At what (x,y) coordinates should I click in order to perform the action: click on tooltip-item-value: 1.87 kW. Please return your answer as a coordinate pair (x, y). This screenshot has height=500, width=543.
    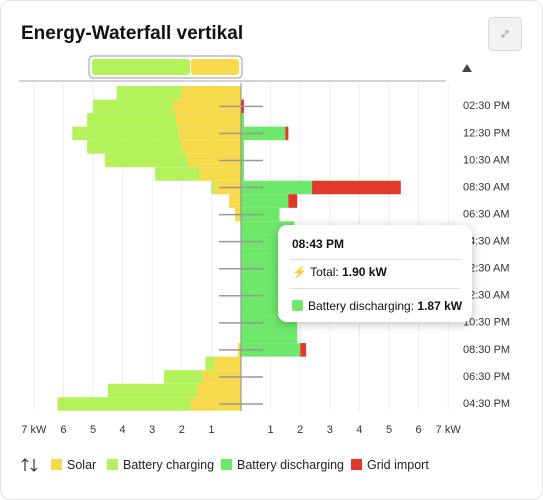
    Looking at the image, I should click on (440, 306).